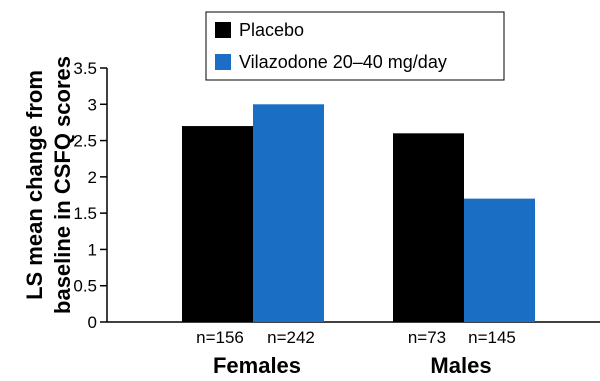 Image resolution: width=600 pixels, height=381 pixels. Describe the element at coordinates (499, 260) in the screenshot. I see `bar-males-vilazodone` at that location.